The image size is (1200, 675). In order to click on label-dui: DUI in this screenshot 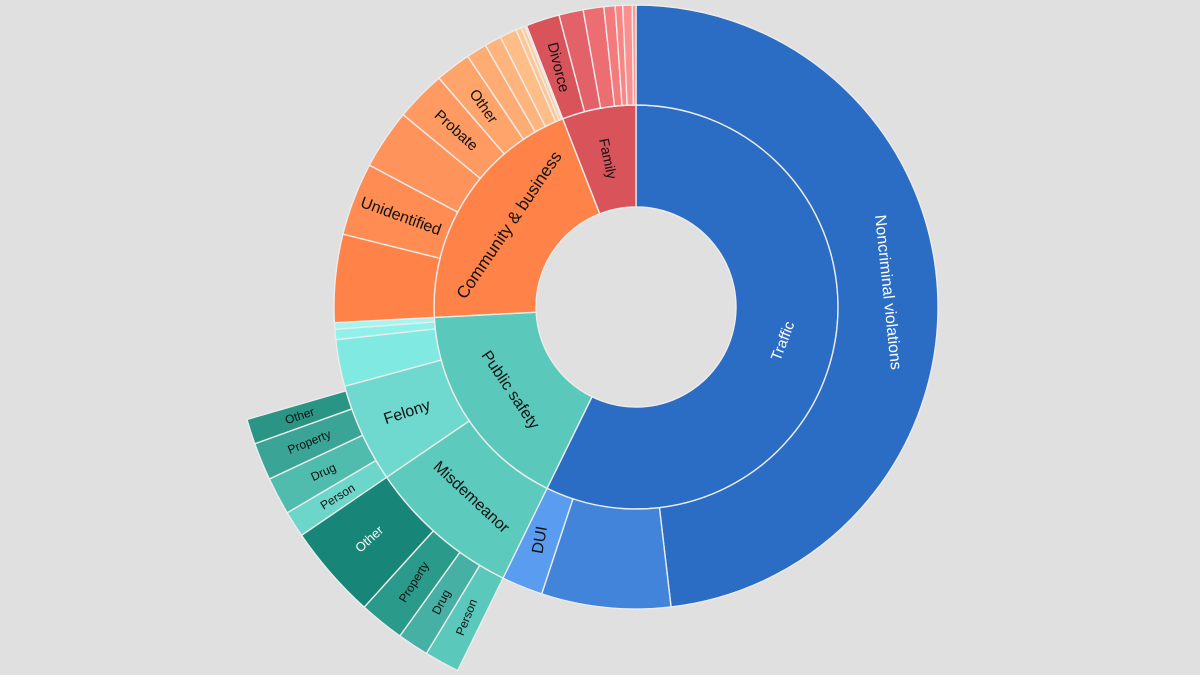, I will do `click(540, 540)`.